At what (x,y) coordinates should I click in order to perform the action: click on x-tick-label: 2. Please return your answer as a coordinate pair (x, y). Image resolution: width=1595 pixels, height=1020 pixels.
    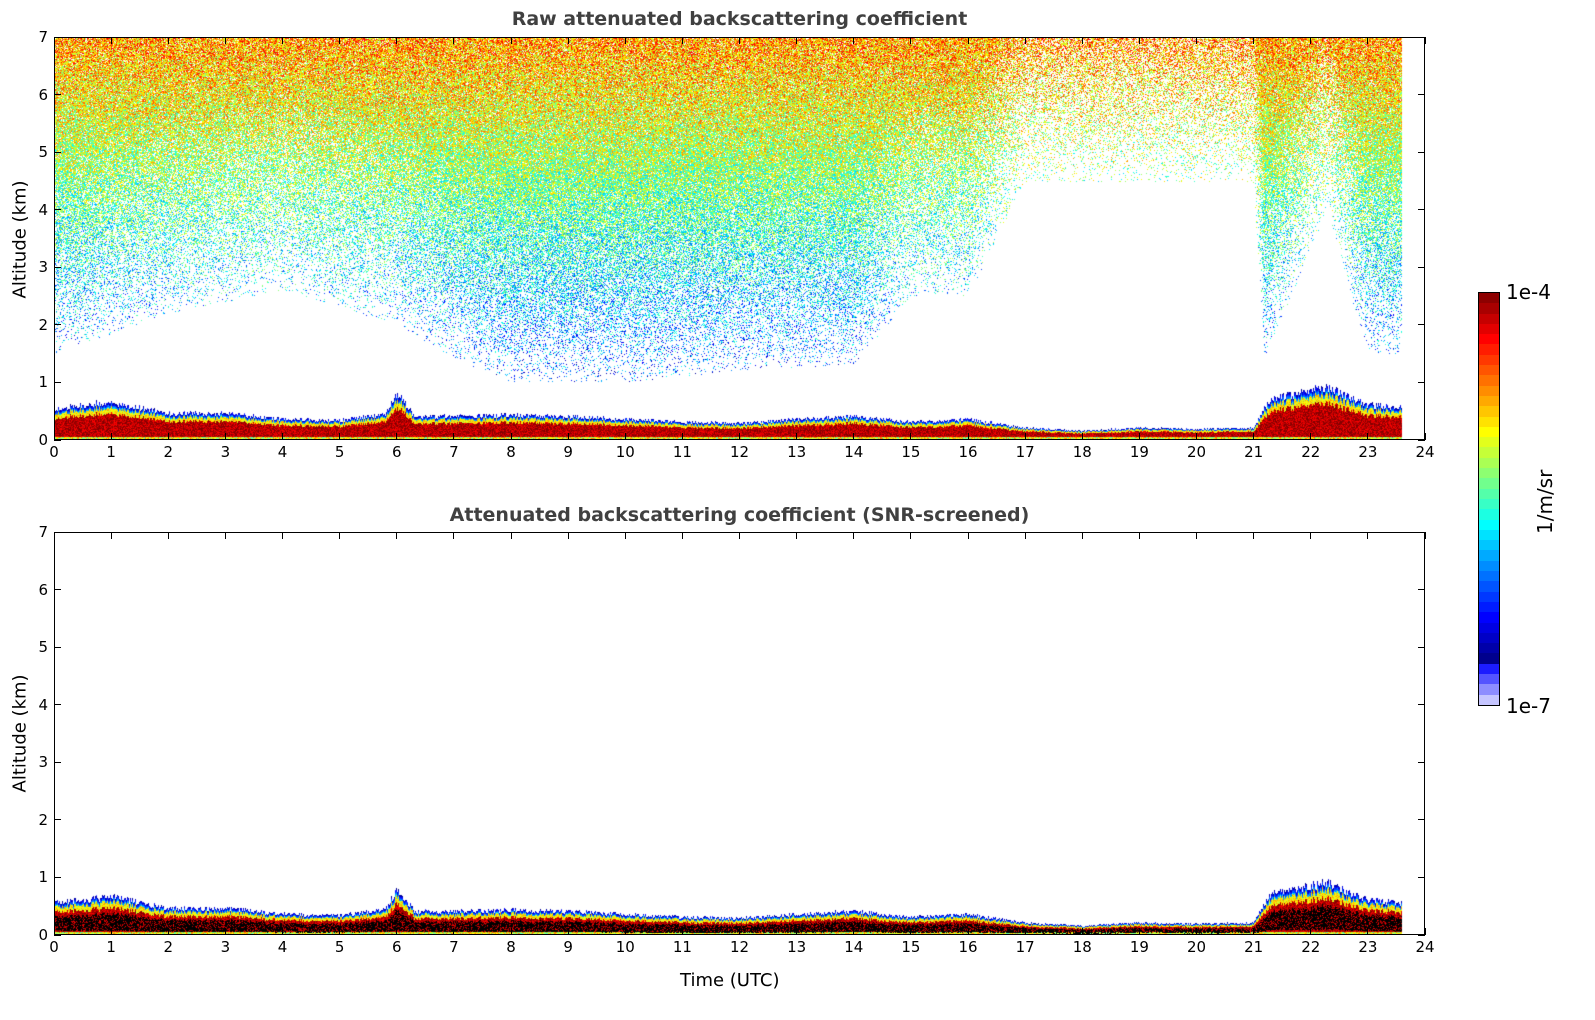
    Looking at the image, I should click on (168, 452).